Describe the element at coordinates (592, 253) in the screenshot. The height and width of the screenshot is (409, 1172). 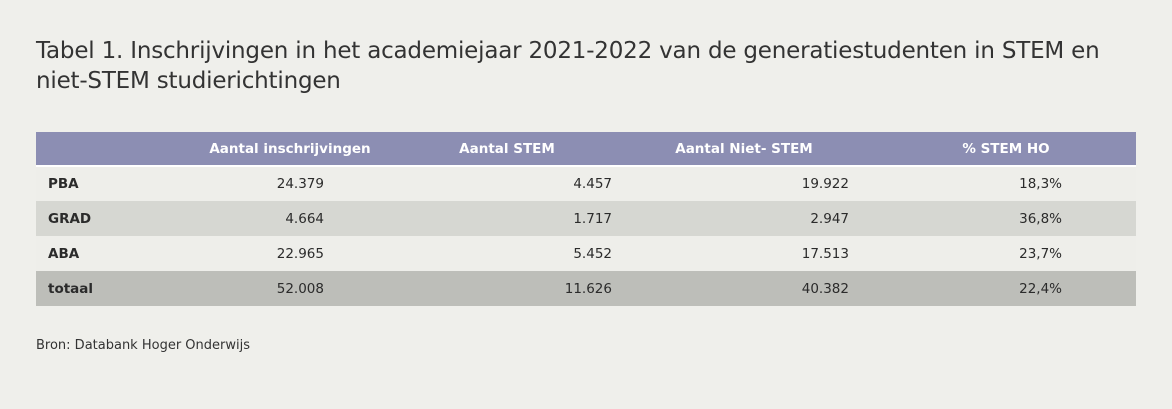
I see `cell-aantal-stem: 5.452` at that location.